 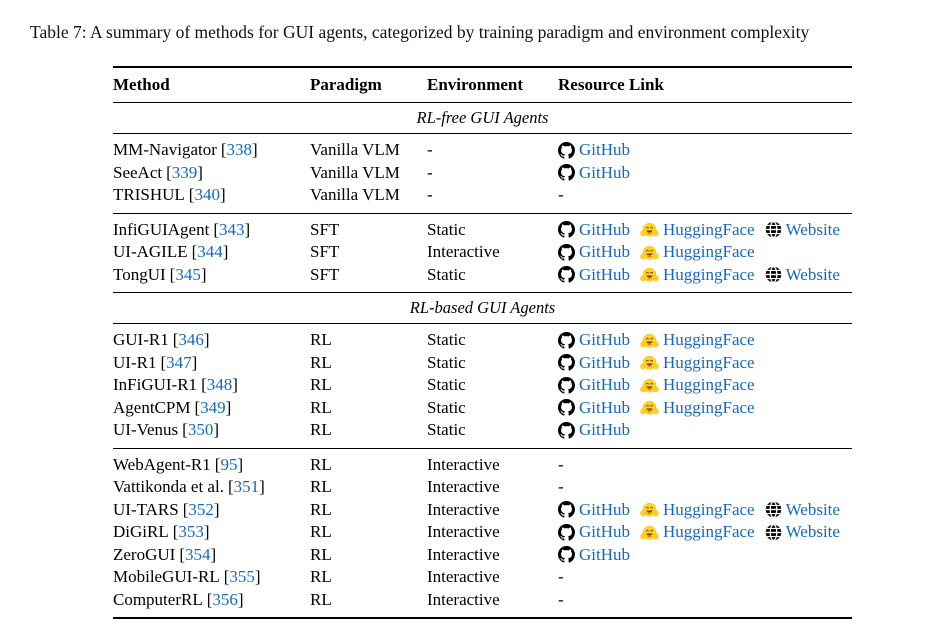 What do you see at coordinates (211, 230) in the screenshot?
I see `method-cell: InfiGUIAgent343` at bounding box center [211, 230].